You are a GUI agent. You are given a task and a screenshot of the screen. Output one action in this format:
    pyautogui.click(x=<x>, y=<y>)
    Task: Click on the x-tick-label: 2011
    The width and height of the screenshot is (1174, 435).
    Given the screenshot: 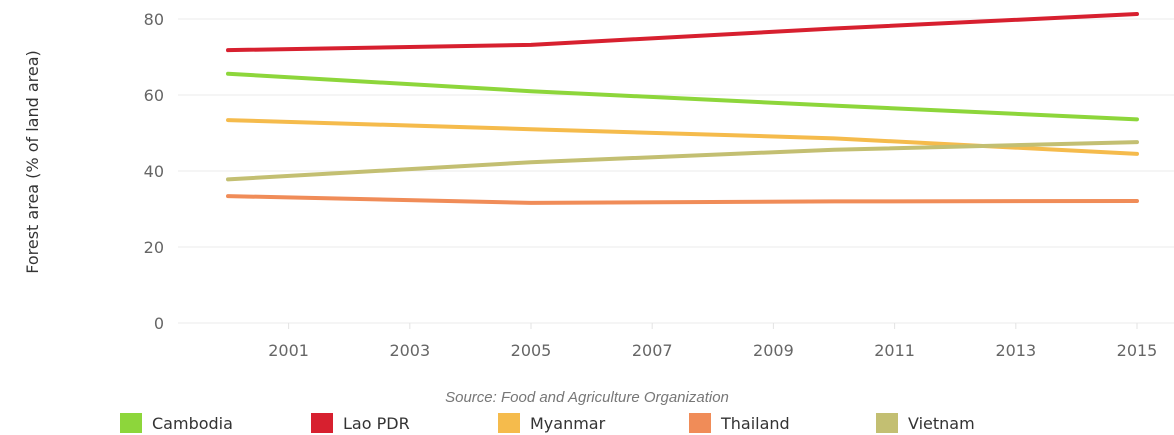 What is the action you would take?
    pyautogui.click(x=894, y=350)
    